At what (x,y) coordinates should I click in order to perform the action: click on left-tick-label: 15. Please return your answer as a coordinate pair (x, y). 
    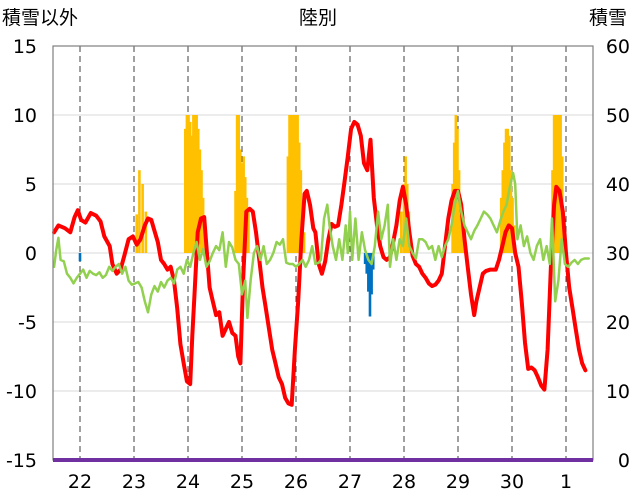
    Looking at the image, I should click on (25, 47).